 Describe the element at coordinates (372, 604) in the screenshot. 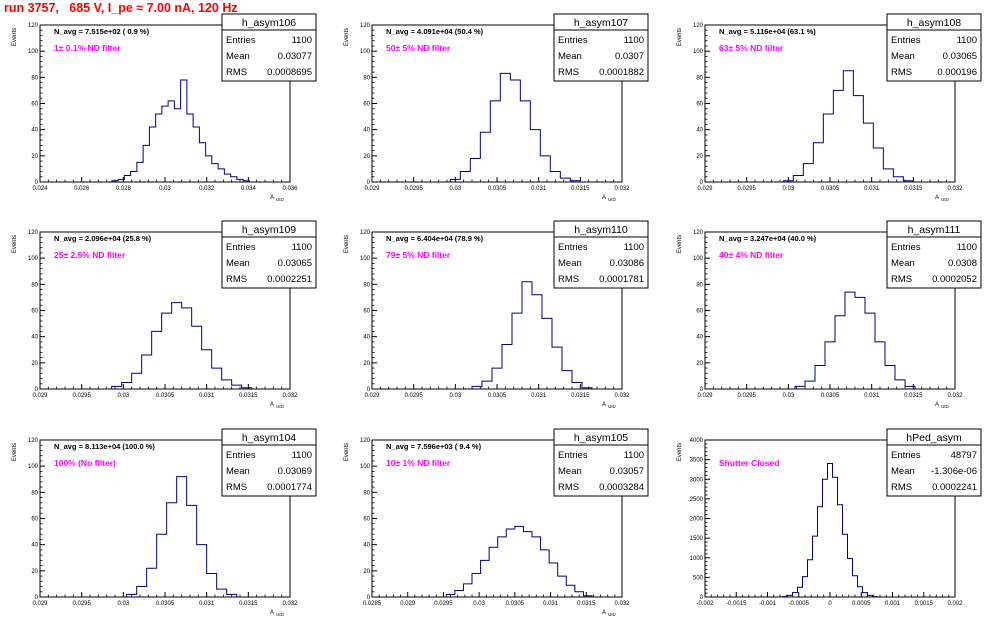

I see `x-tick-label: 0.0285` at that location.